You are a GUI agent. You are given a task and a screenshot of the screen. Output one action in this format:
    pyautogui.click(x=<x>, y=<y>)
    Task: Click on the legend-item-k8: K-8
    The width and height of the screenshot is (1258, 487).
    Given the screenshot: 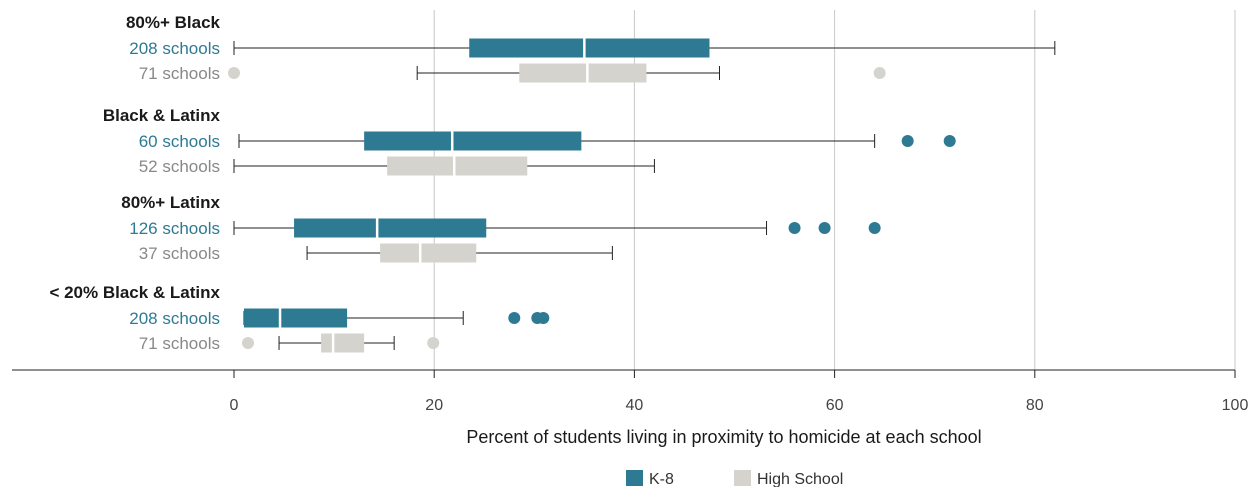 What is the action you would take?
    pyautogui.click(x=650, y=478)
    